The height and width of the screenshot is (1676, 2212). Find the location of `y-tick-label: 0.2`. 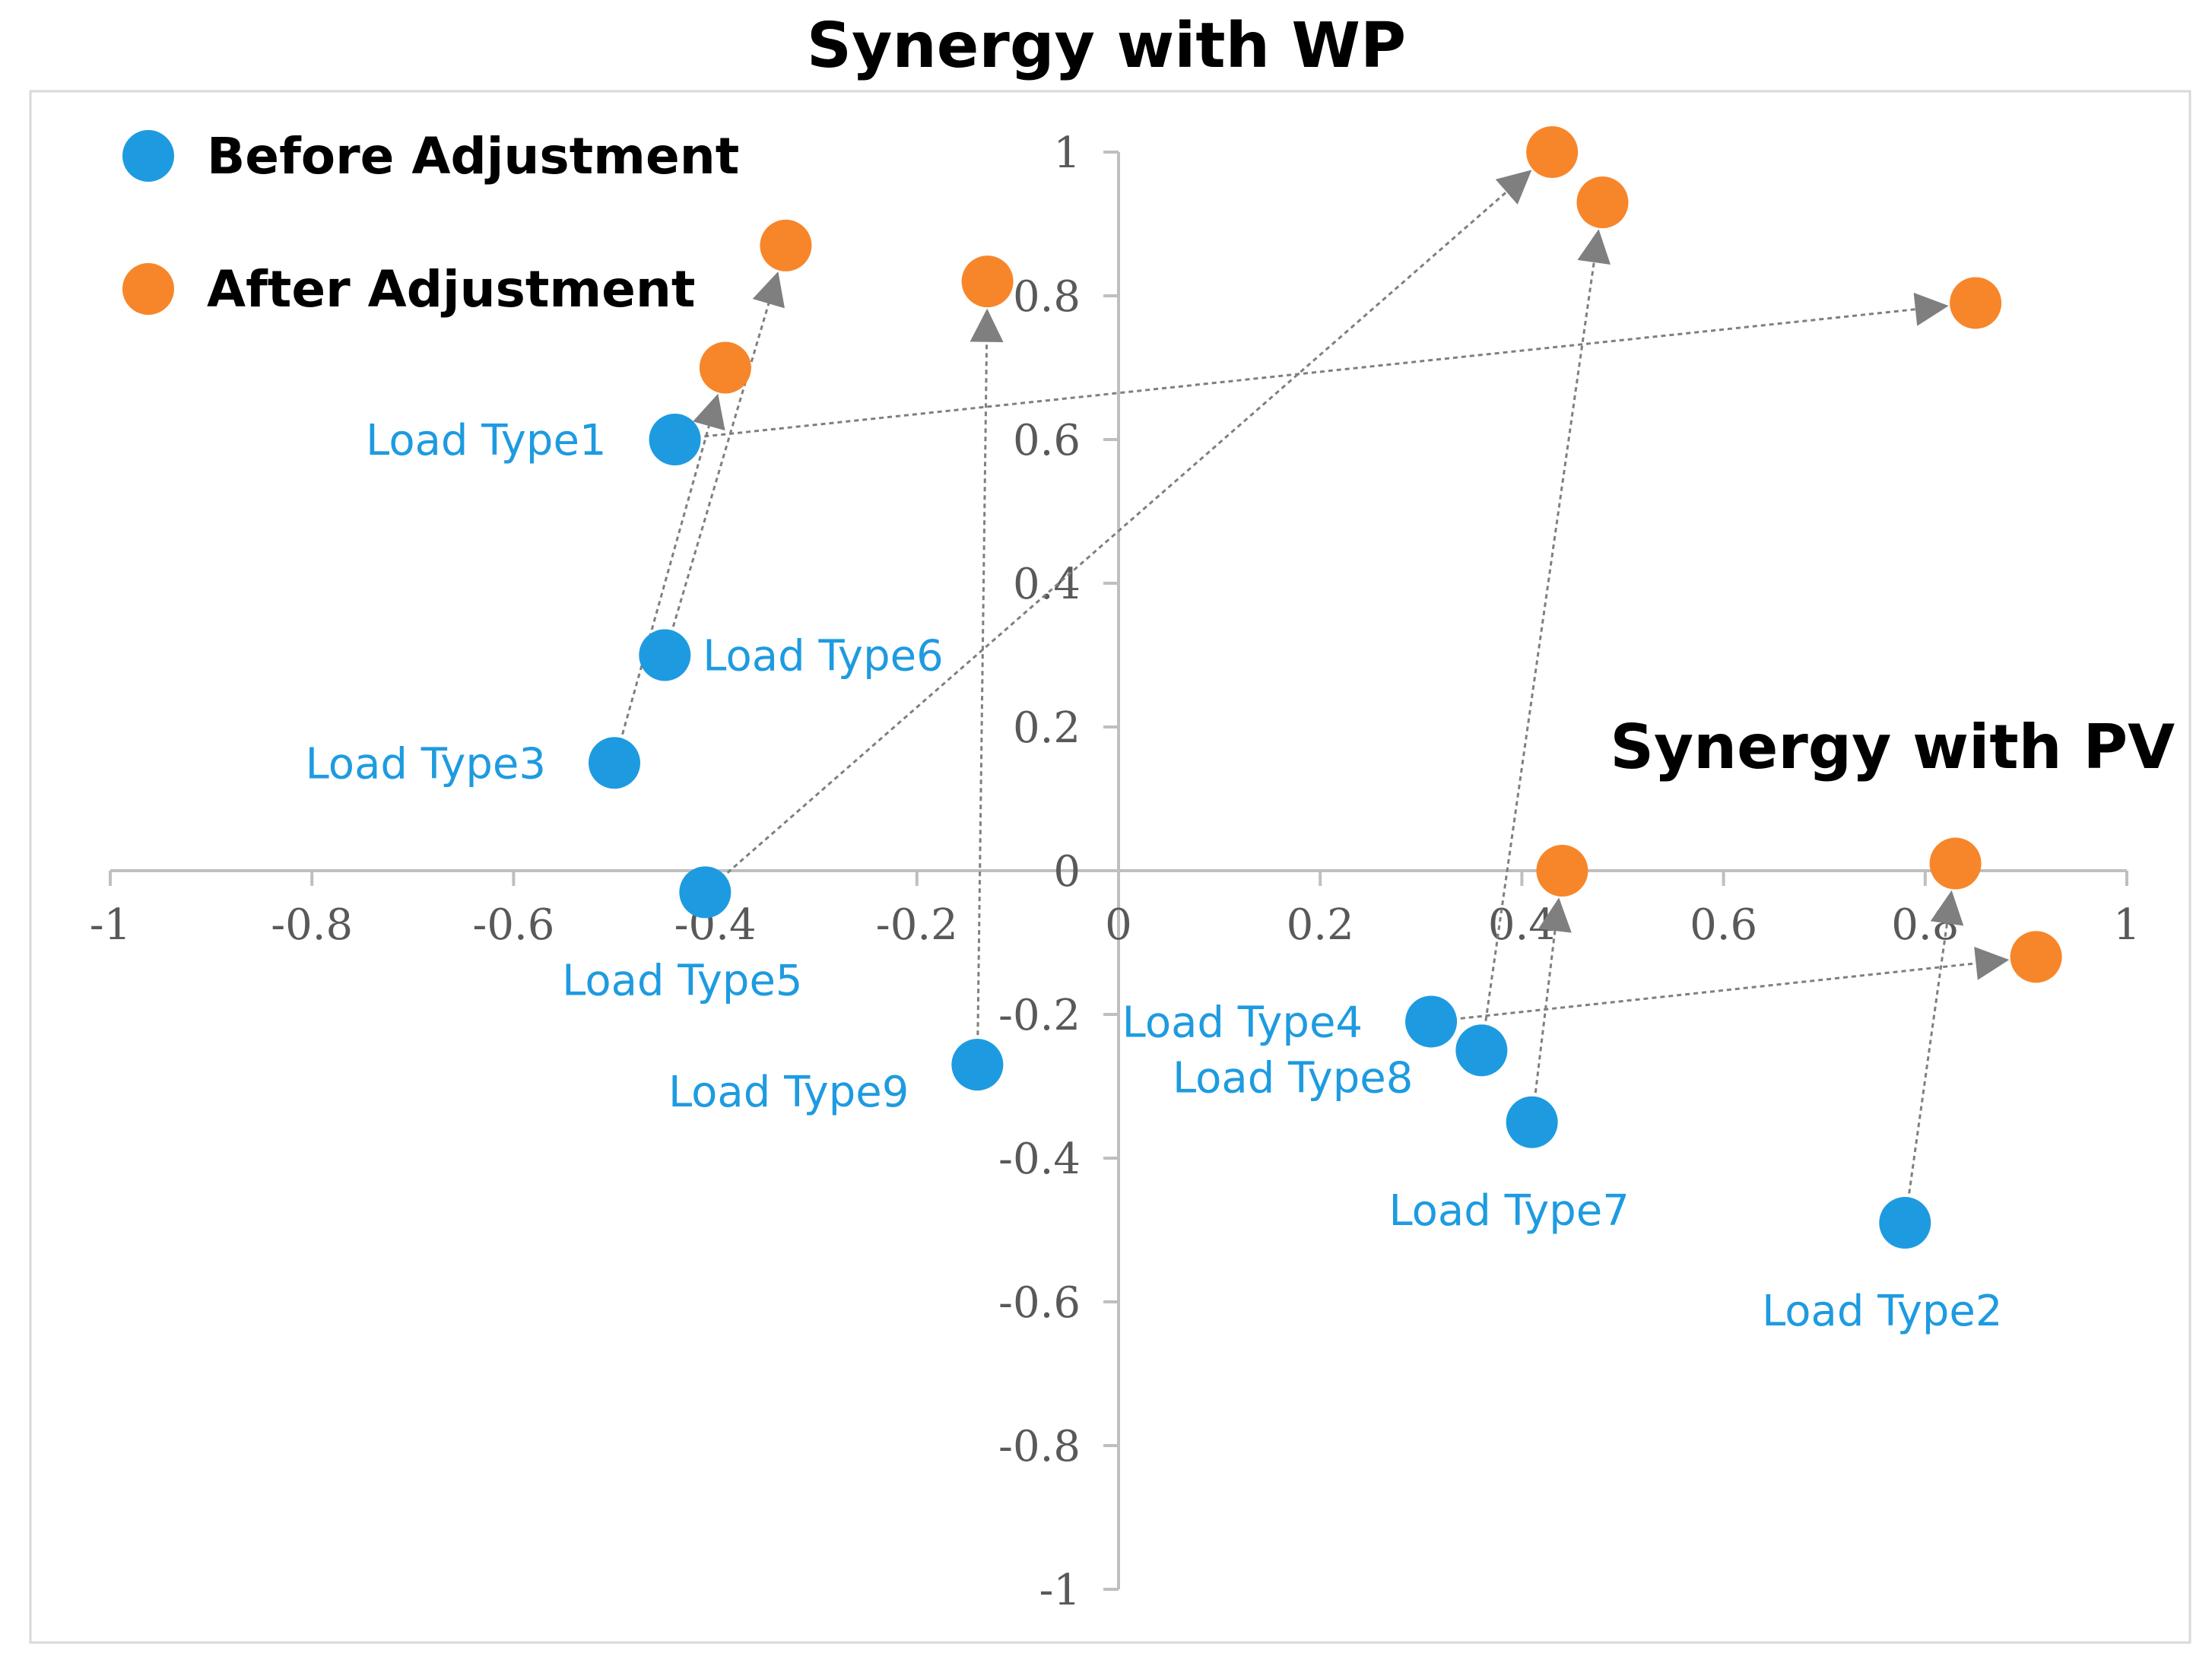

y-tick-label: 0.2 is located at coordinates (1047, 728).